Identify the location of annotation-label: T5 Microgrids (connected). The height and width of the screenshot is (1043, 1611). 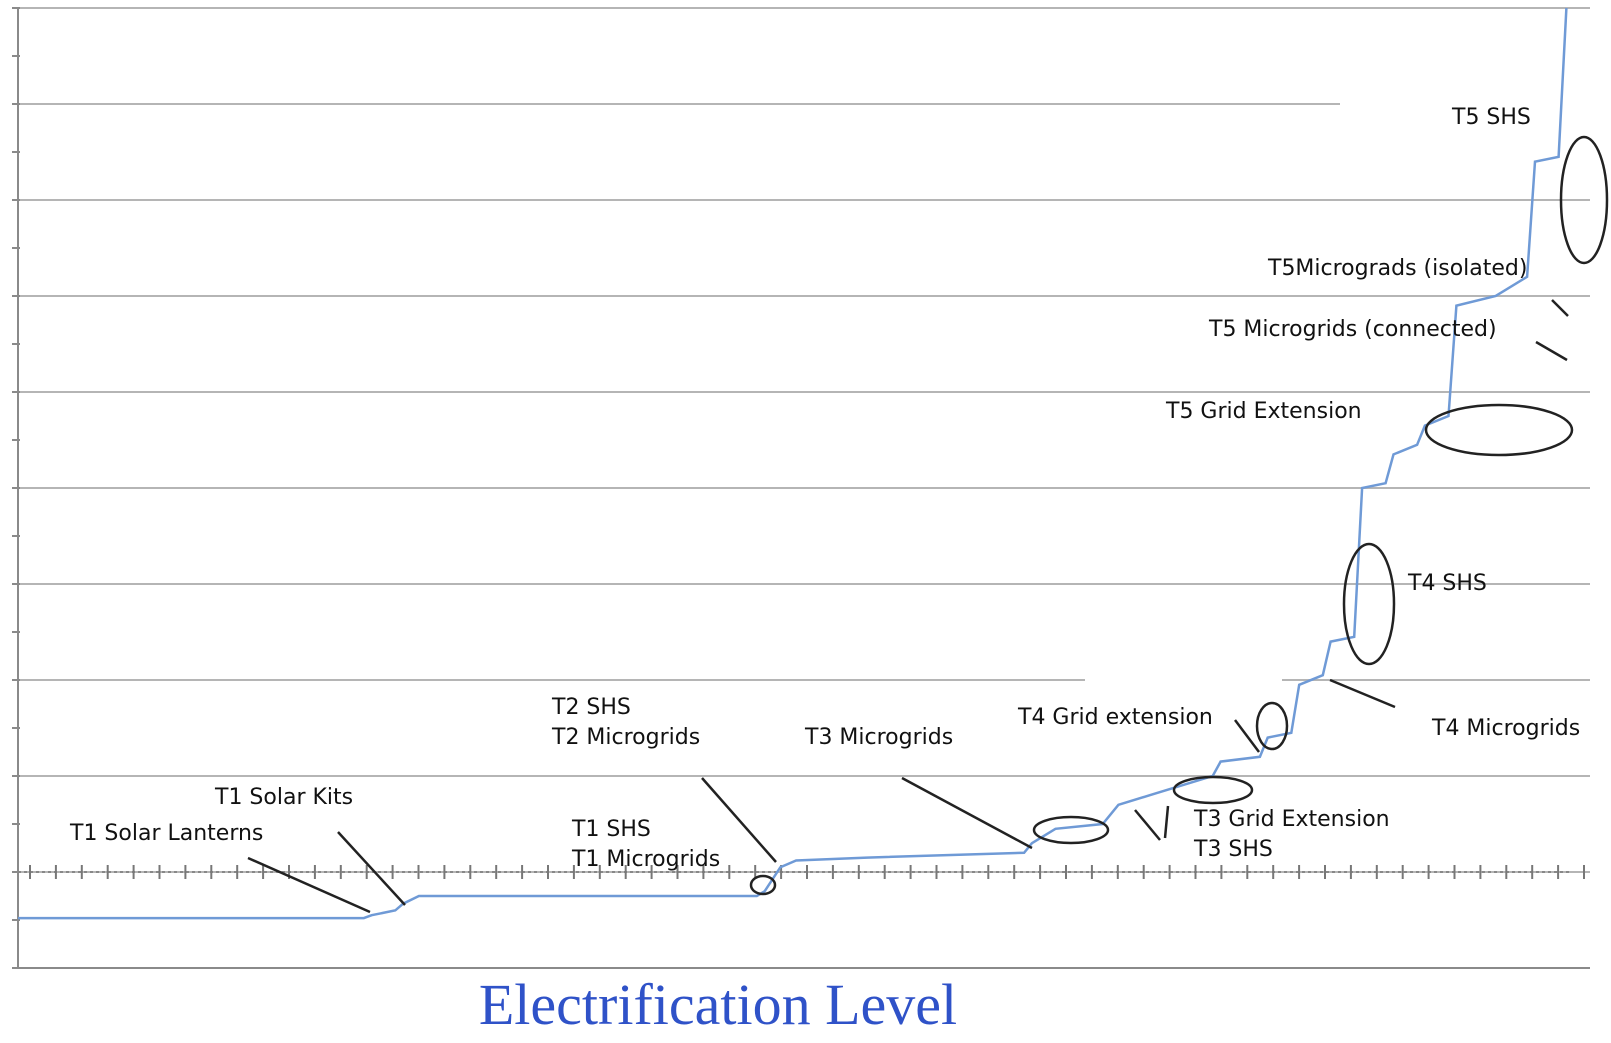
(1352, 329).